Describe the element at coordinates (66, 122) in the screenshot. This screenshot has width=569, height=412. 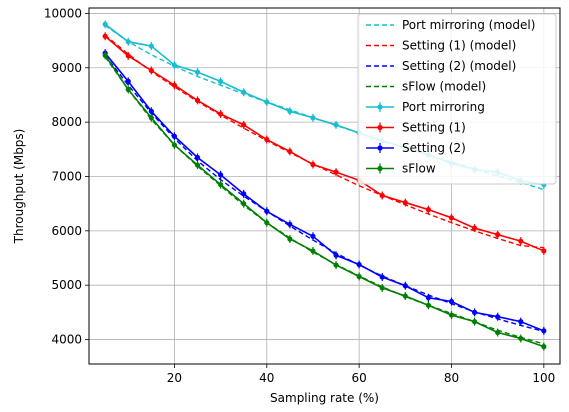
I see `y-tick-label: 8000` at that location.